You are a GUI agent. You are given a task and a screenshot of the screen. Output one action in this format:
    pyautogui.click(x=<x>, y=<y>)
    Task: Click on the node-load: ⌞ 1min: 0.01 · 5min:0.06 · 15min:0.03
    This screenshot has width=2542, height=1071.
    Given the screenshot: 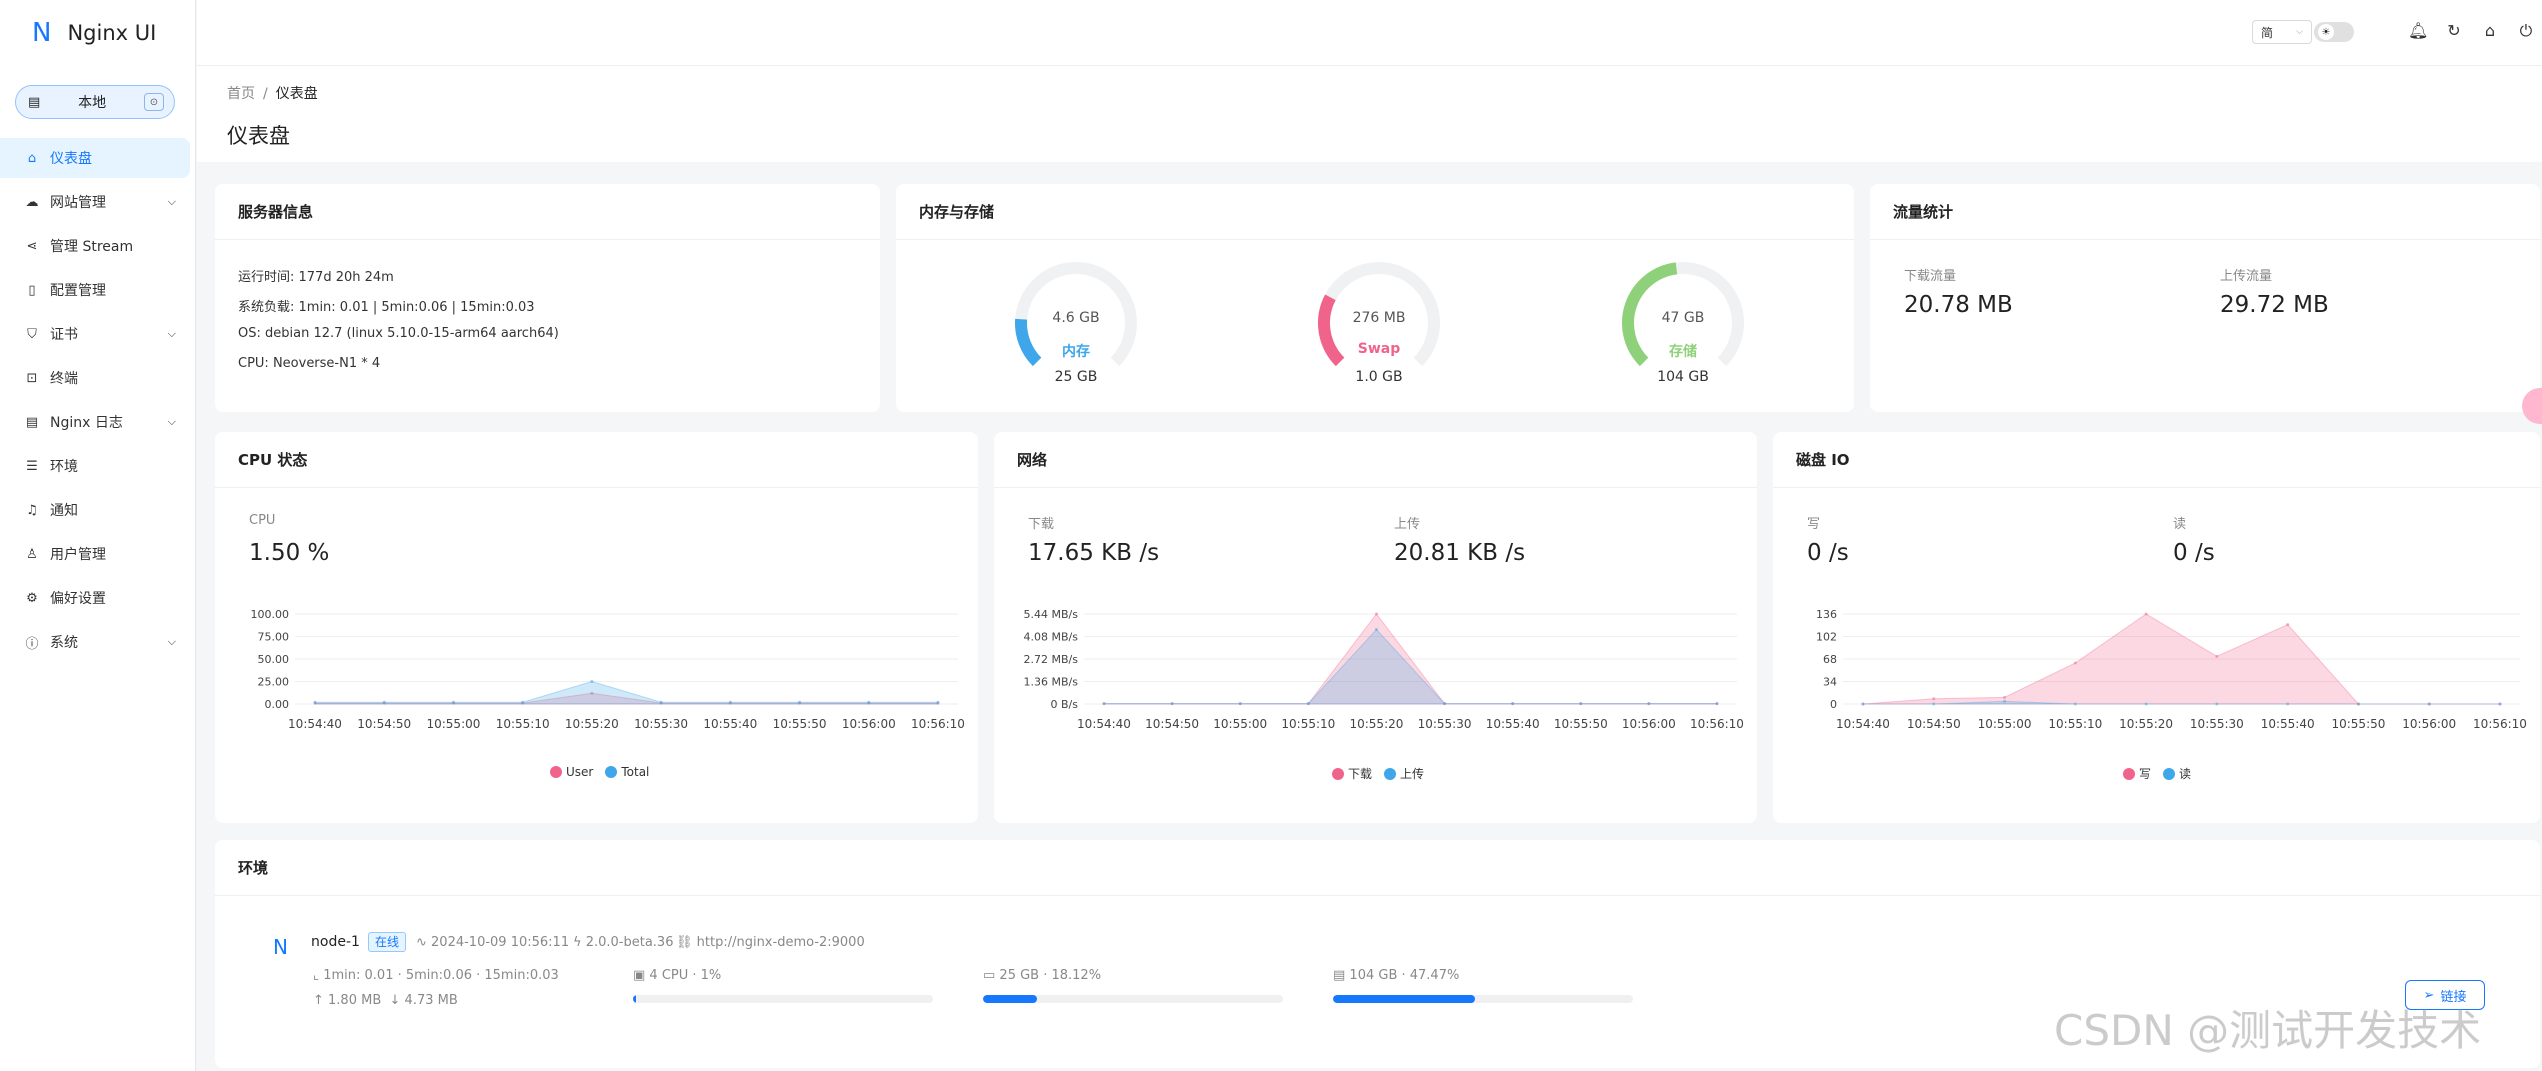 What is the action you would take?
    pyautogui.click(x=436, y=975)
    